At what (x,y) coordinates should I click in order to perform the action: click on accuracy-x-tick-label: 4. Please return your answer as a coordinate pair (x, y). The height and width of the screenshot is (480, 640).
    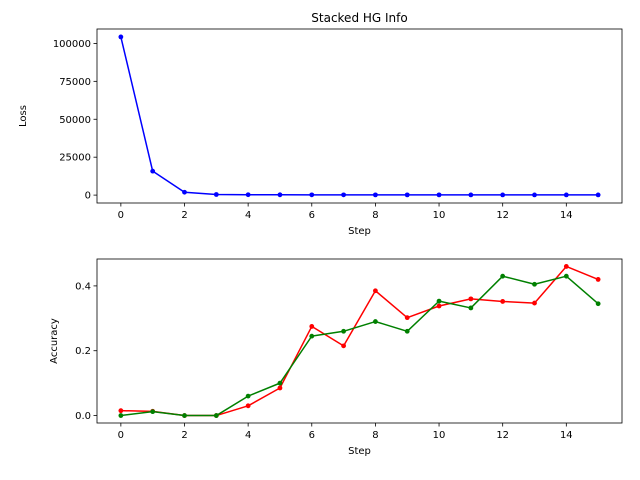
    Looking at the image, I should click on (248, 435).